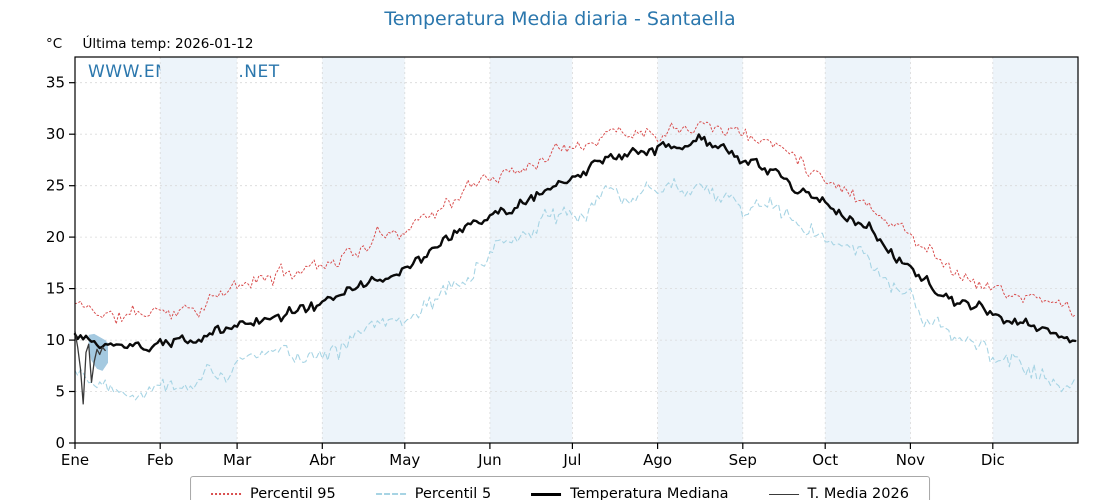  I want to click on t-media-2026-line-icon, so click(783, 494).